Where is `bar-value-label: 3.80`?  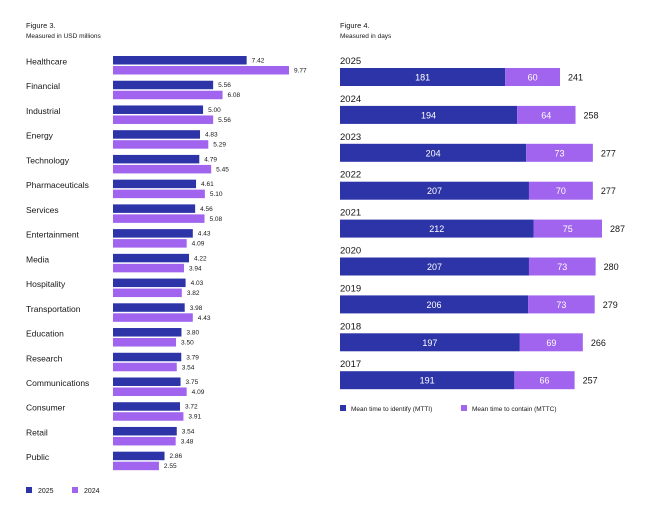 bar-value-label: 3.80 is located at coordinates (192, 333).